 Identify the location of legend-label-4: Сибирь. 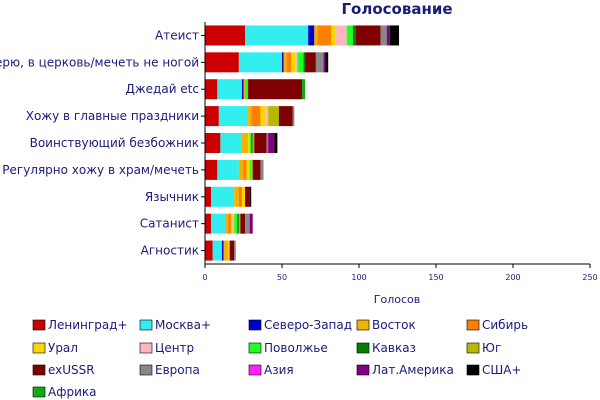
(505, 325).